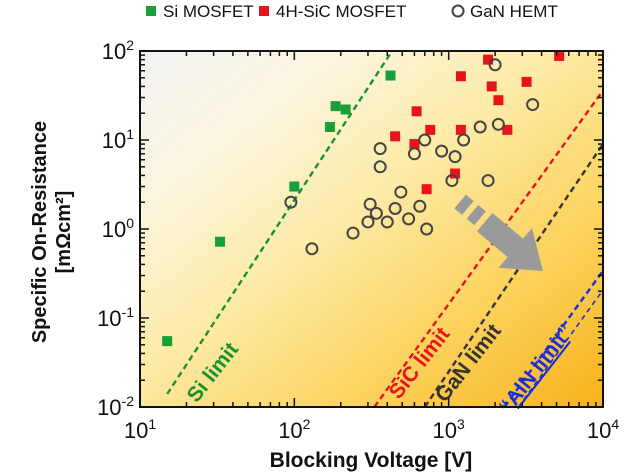 This screenshot has height=474, width=631. Describe the element at coordinates (264, 11) in the screenshot. I see `legend-marker-4h-sic-mosfet` at that location.